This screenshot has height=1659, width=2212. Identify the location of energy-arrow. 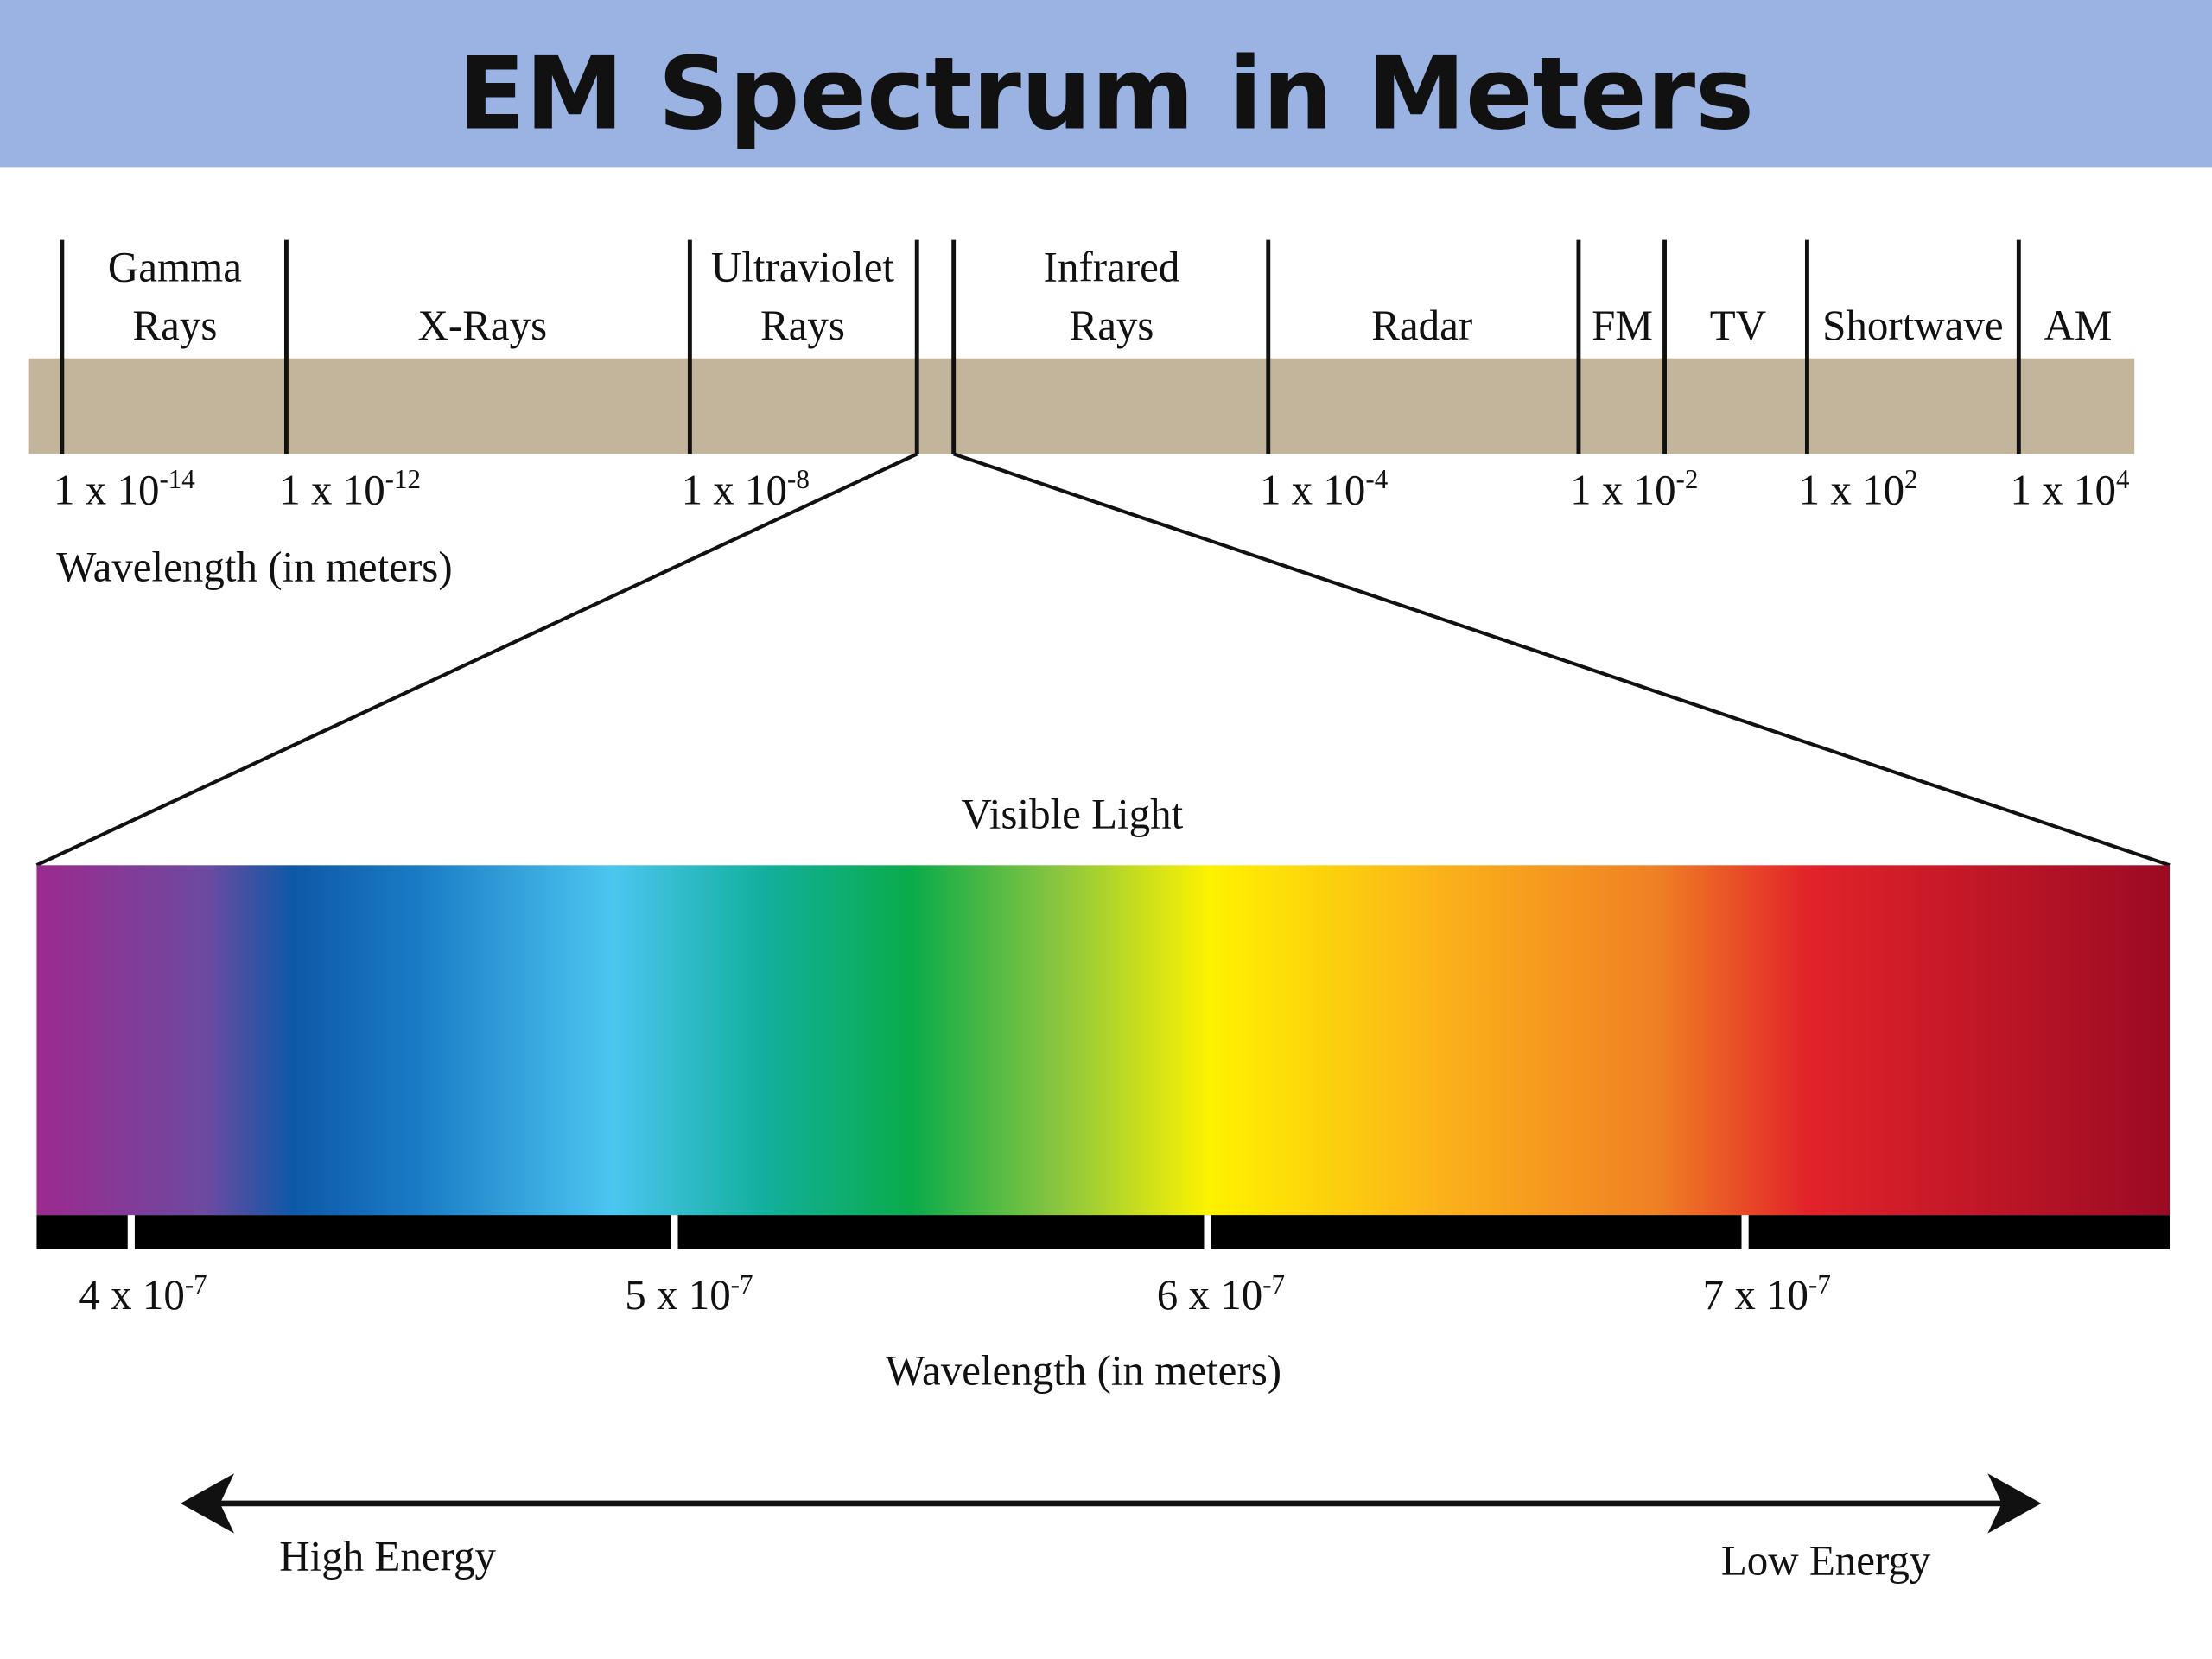
(1111, 1503).